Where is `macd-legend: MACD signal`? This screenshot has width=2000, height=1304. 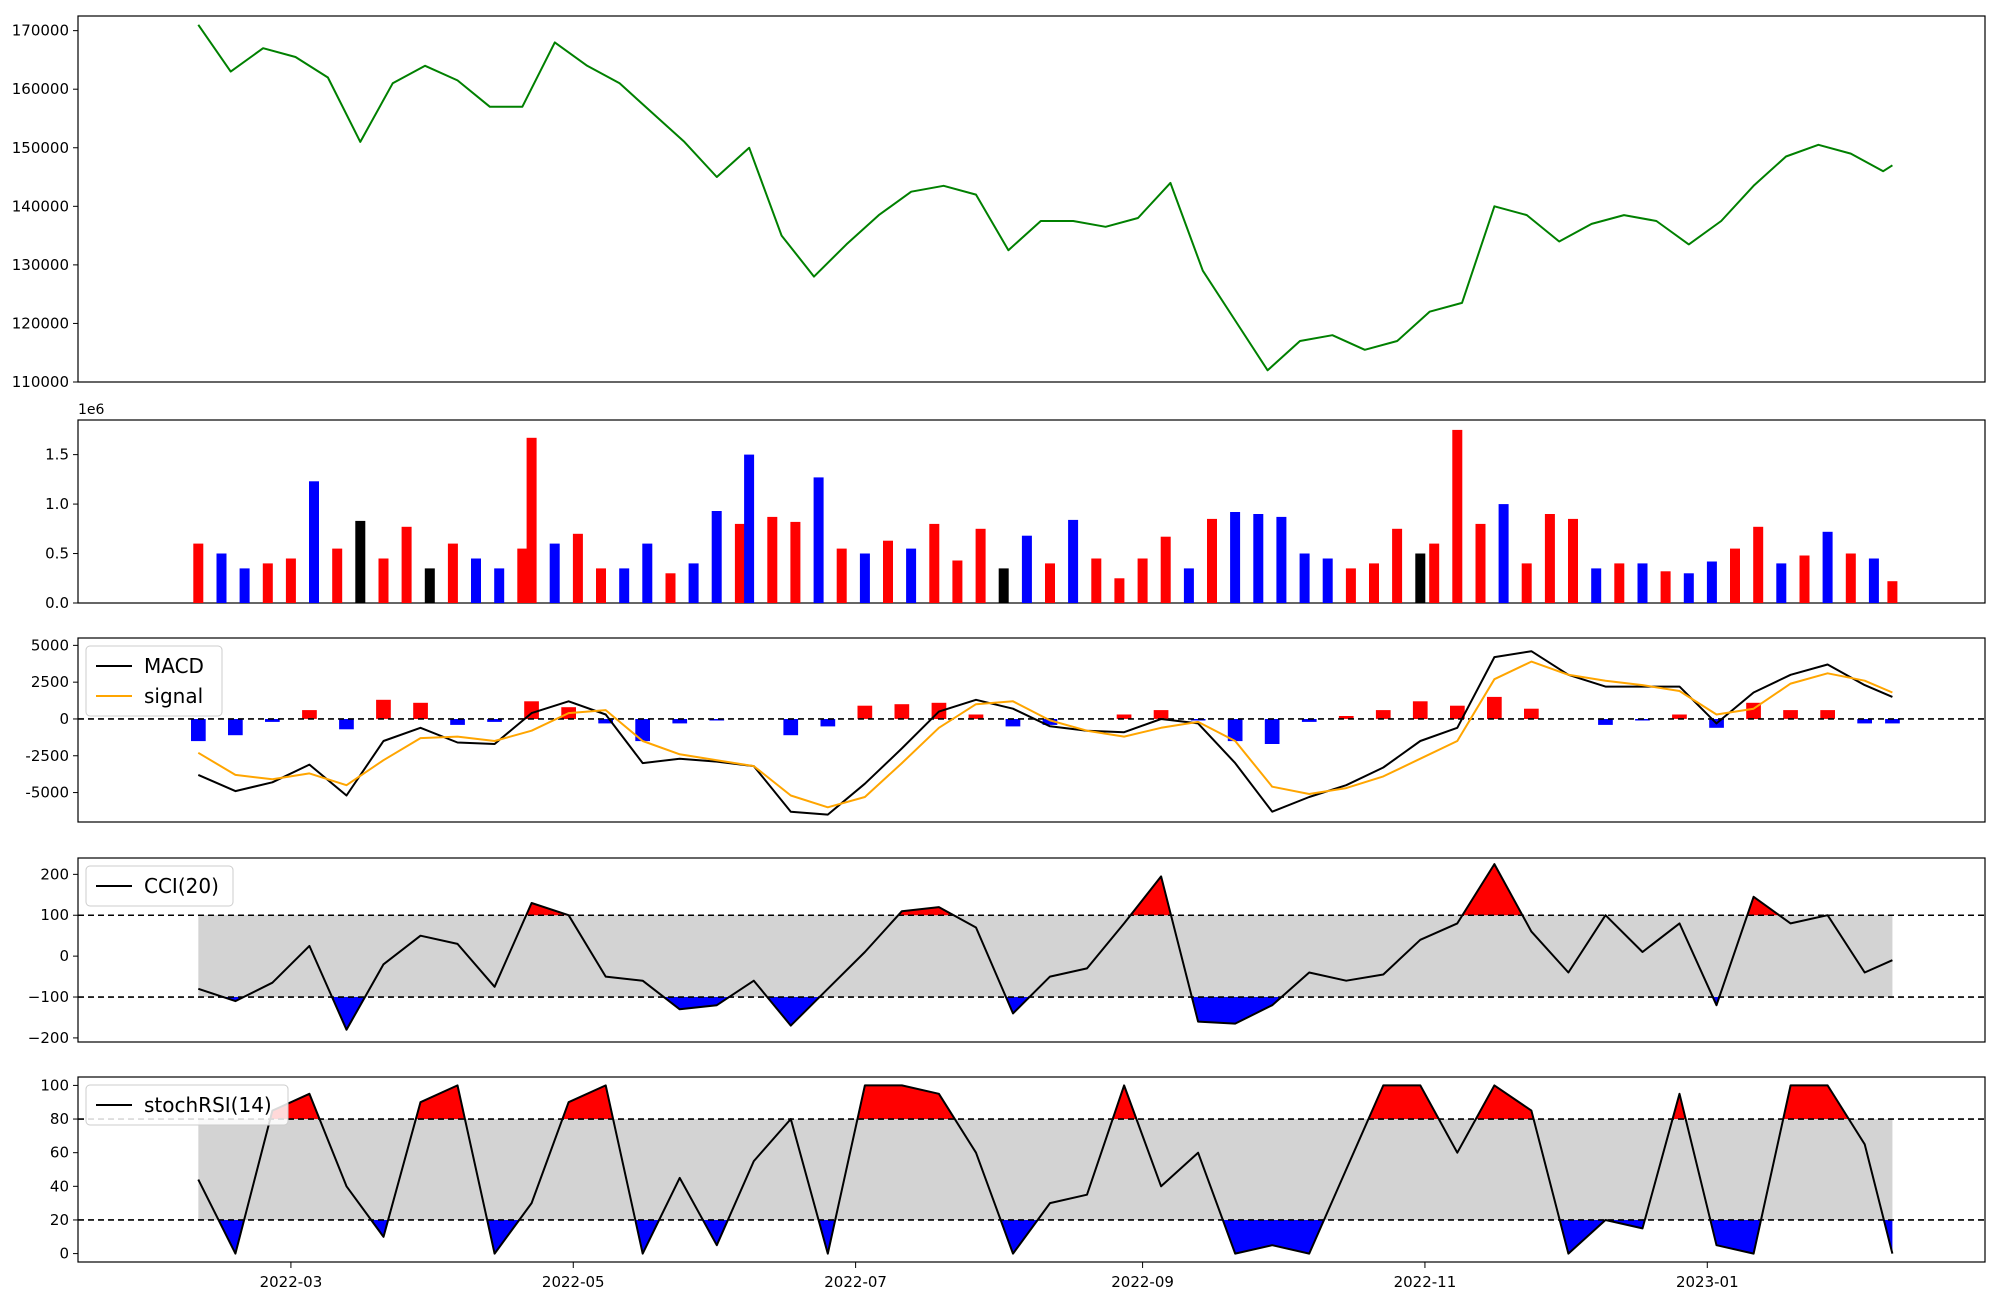 macd-legend: MACD signal is located at coordinates (154, 681).